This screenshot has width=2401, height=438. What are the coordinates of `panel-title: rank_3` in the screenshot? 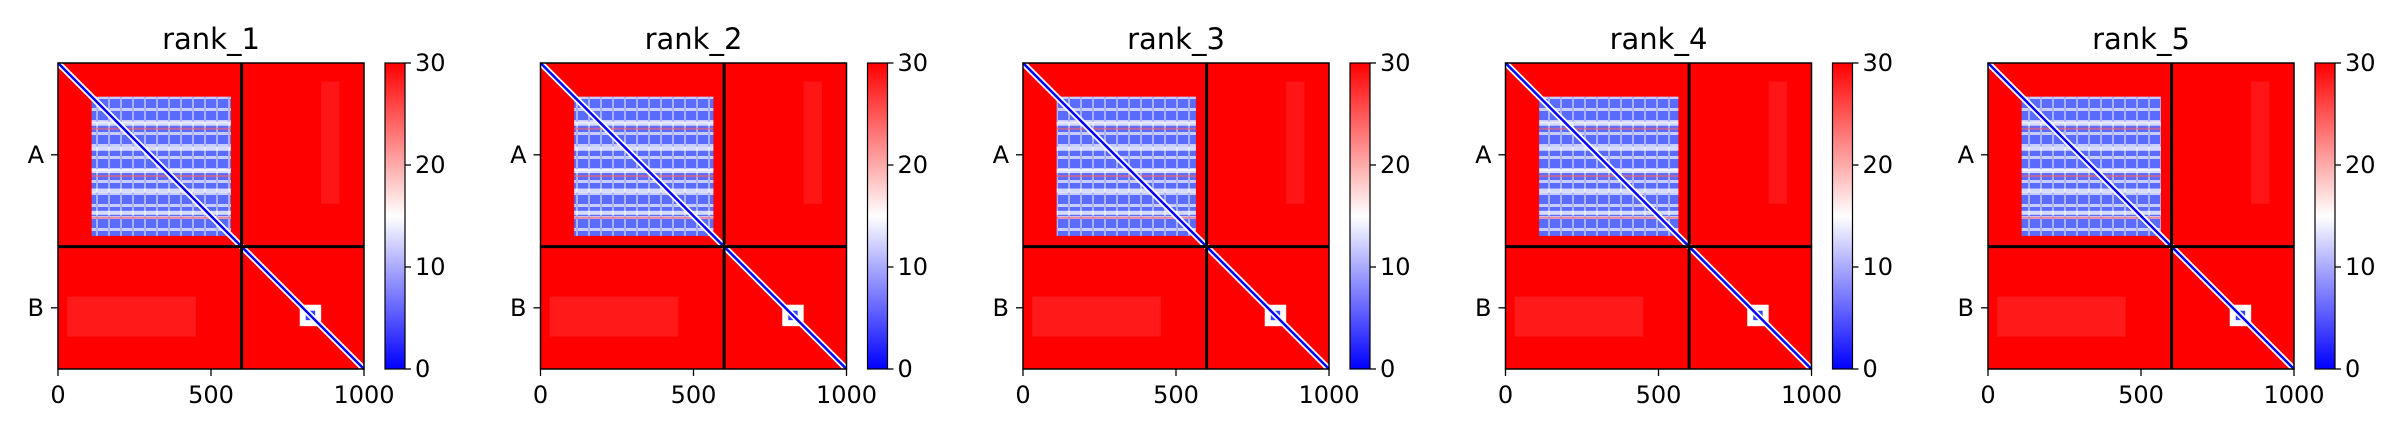 It's located at (1176, 39).